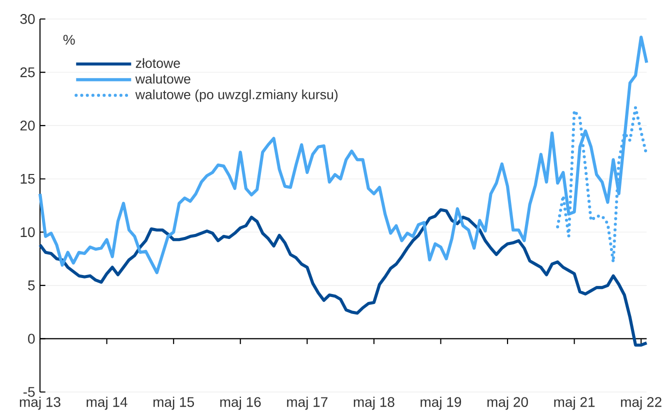  I want to click on y-axis-title: %, so click(69, 39).